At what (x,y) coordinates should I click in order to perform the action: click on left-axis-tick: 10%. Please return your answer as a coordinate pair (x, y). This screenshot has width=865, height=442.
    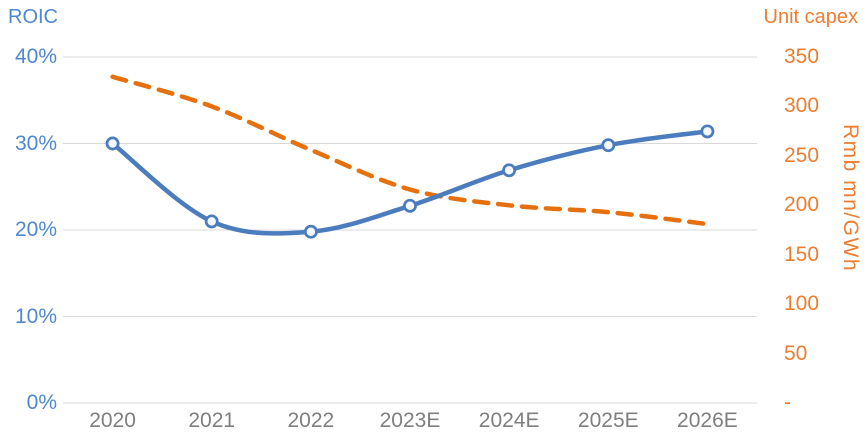
    Looking at the image, I should click on (35, 316).